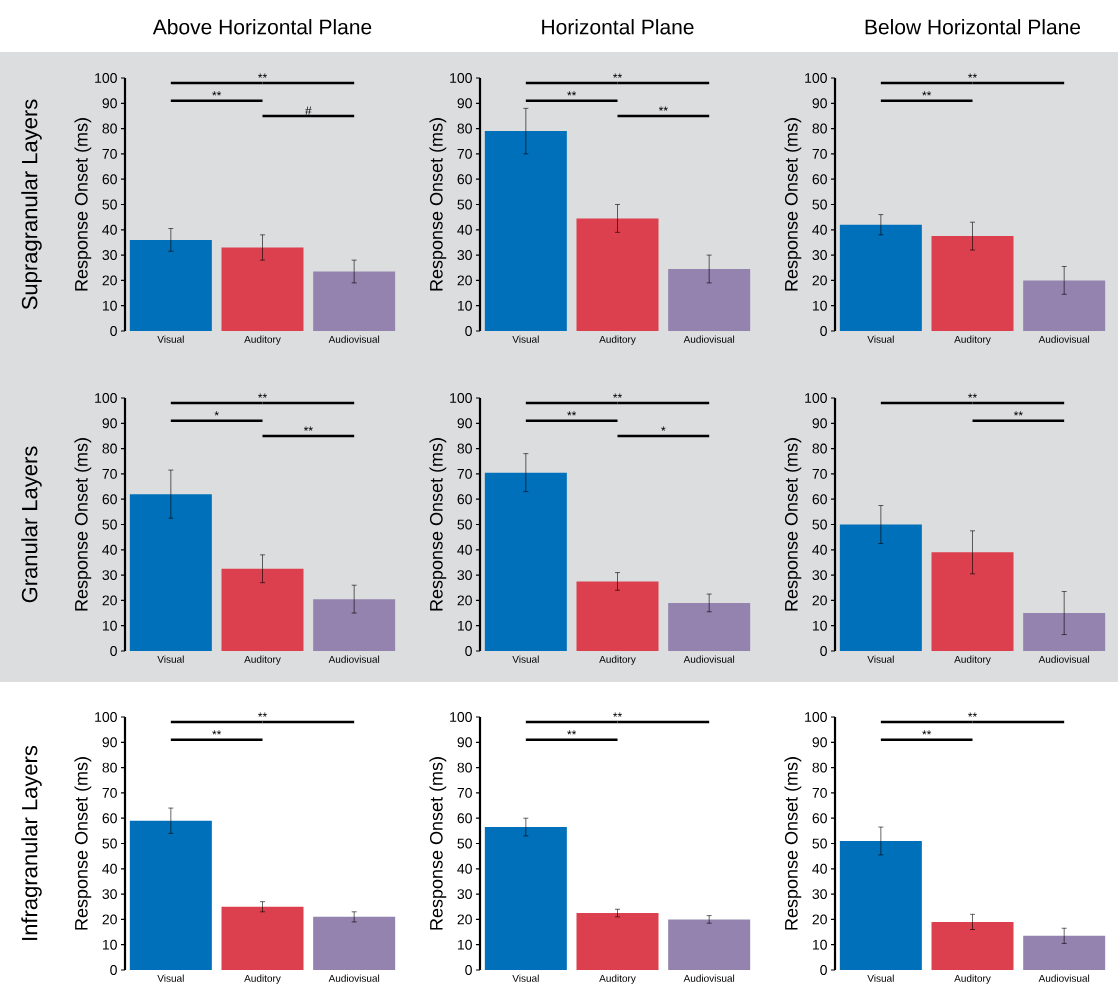  What do you see at coordinates (262, 27) in the screenshot?
I see `chart-title: Above Horizontal Plane` at bounding box center [262, 27].